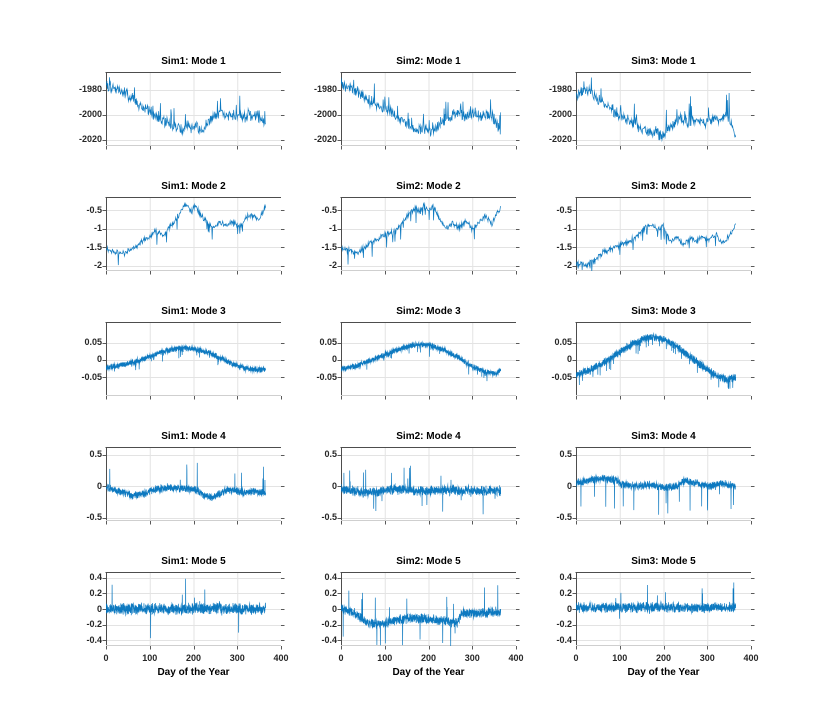 The height and width of the screenshot is (727, 830). Describe the element at coordinates (428, 311) in the screenshot. I see `subplot-title: Sim2: Mode 3` at that location.